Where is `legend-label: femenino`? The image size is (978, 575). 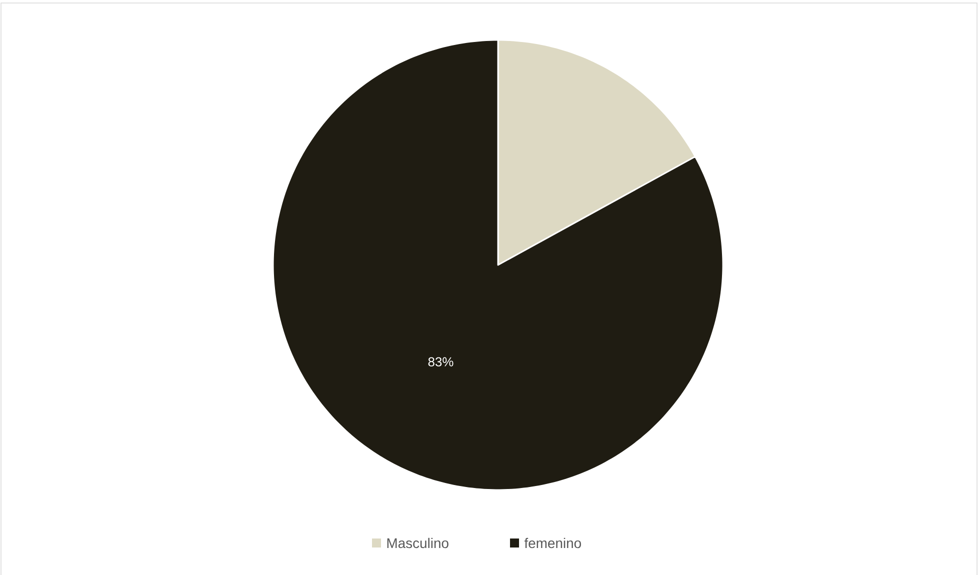 legend-label: femenino is located at coordinates (552, 543).